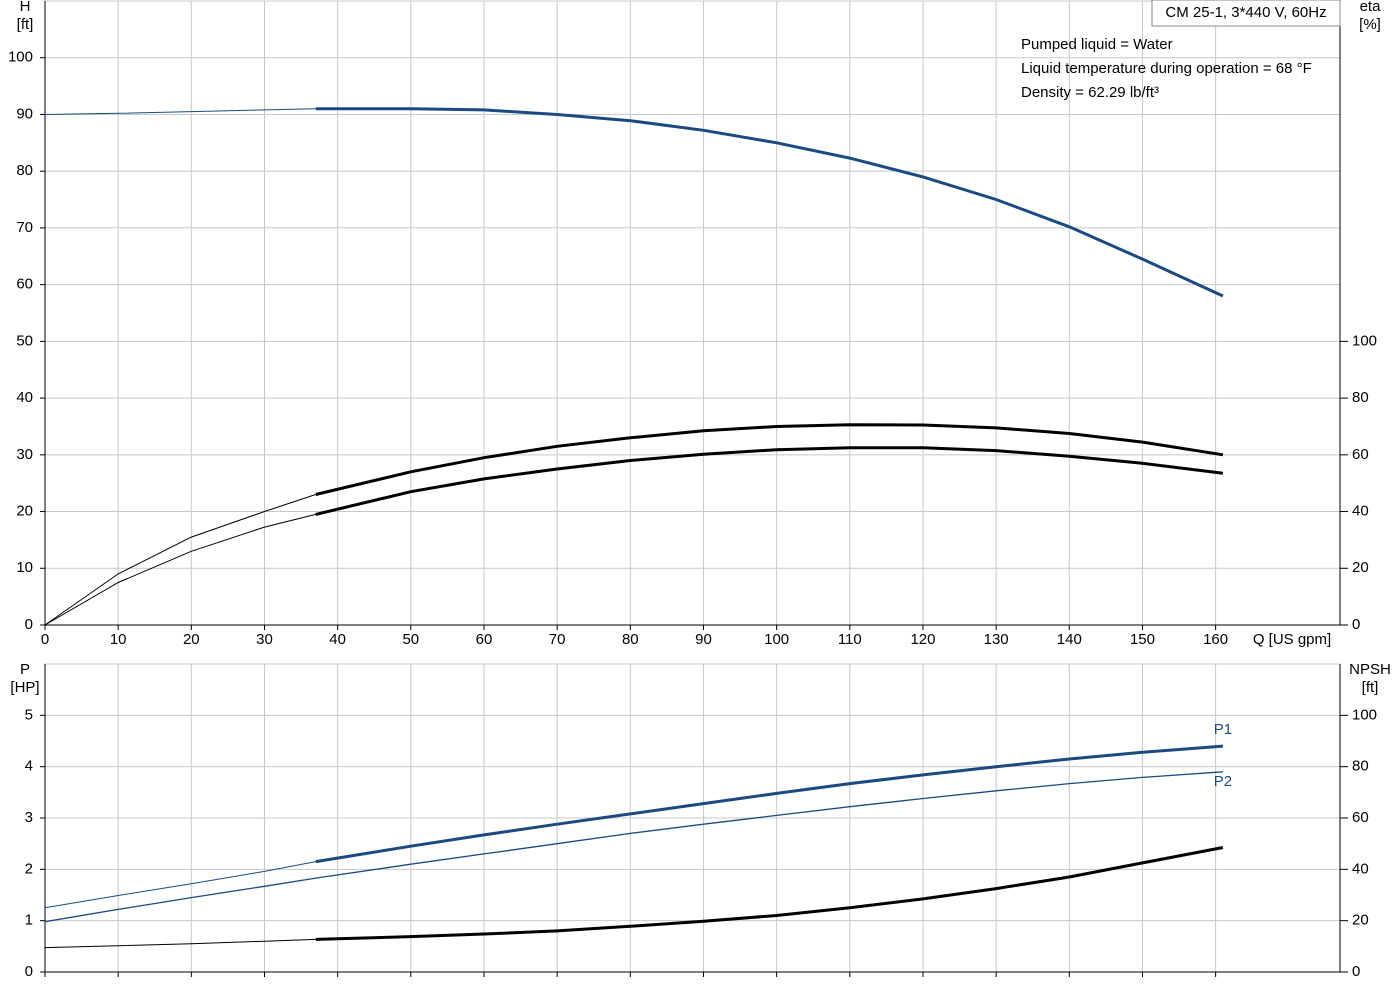  What do you see at coordinates (337, 639) in the screenshot?
I see `x-tick-label: 40` at bounding box center [337, 639].